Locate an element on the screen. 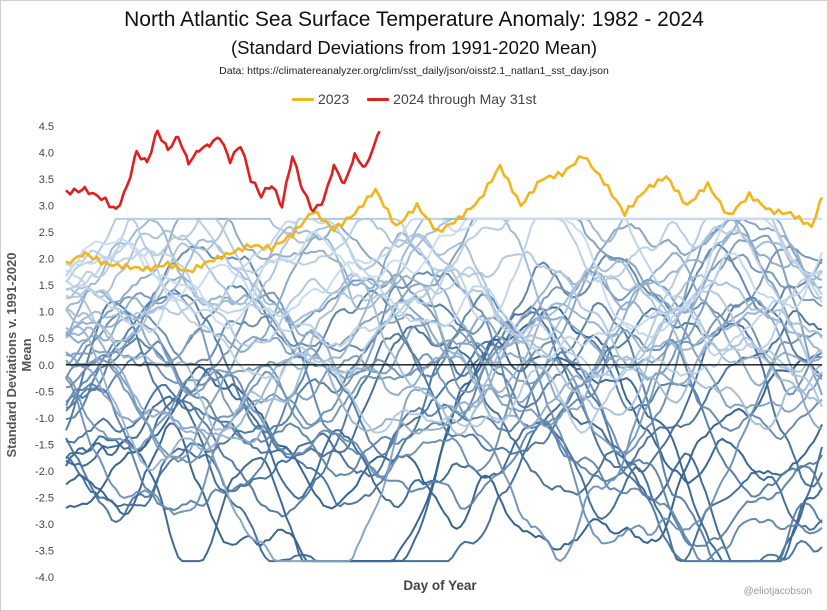  y-tick-label: -0.5 is located at coordinates (44, 392).